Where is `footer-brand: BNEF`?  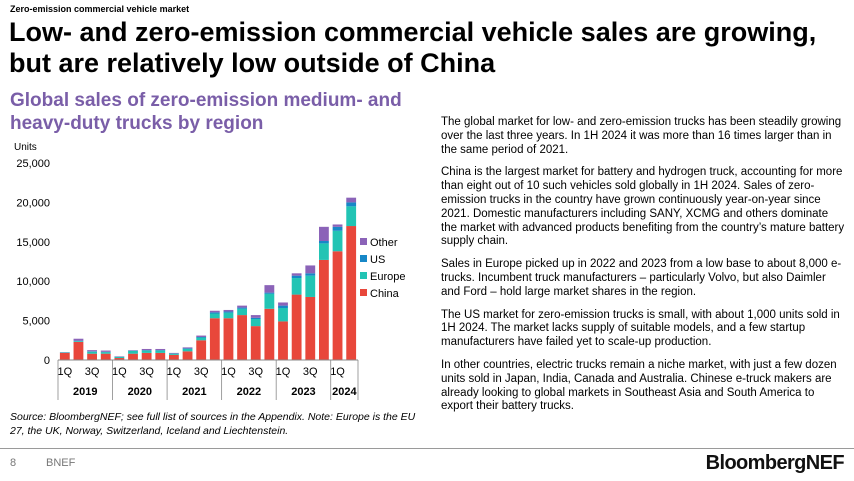
footer-brand: BNEF is located at coordinates (61, 463).